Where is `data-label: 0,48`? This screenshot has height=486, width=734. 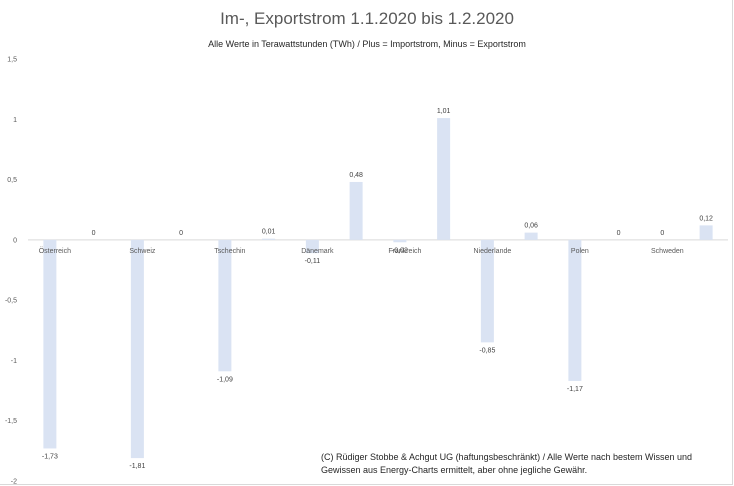 data-label: 0,48 is located at coordinates (356, 175).